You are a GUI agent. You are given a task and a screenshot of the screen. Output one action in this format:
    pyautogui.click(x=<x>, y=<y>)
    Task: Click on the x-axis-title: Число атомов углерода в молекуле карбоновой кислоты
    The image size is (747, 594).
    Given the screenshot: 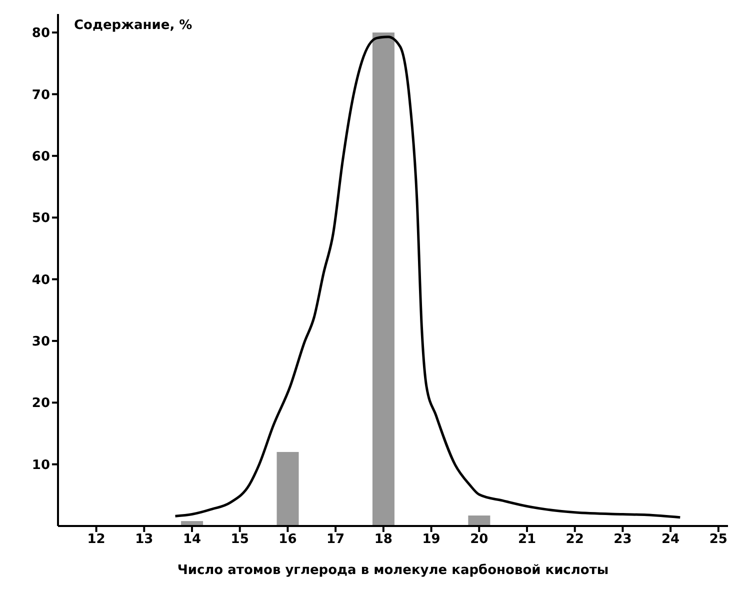 What is the action you would take?
    pyautogui.click(x=393, y=570)
    